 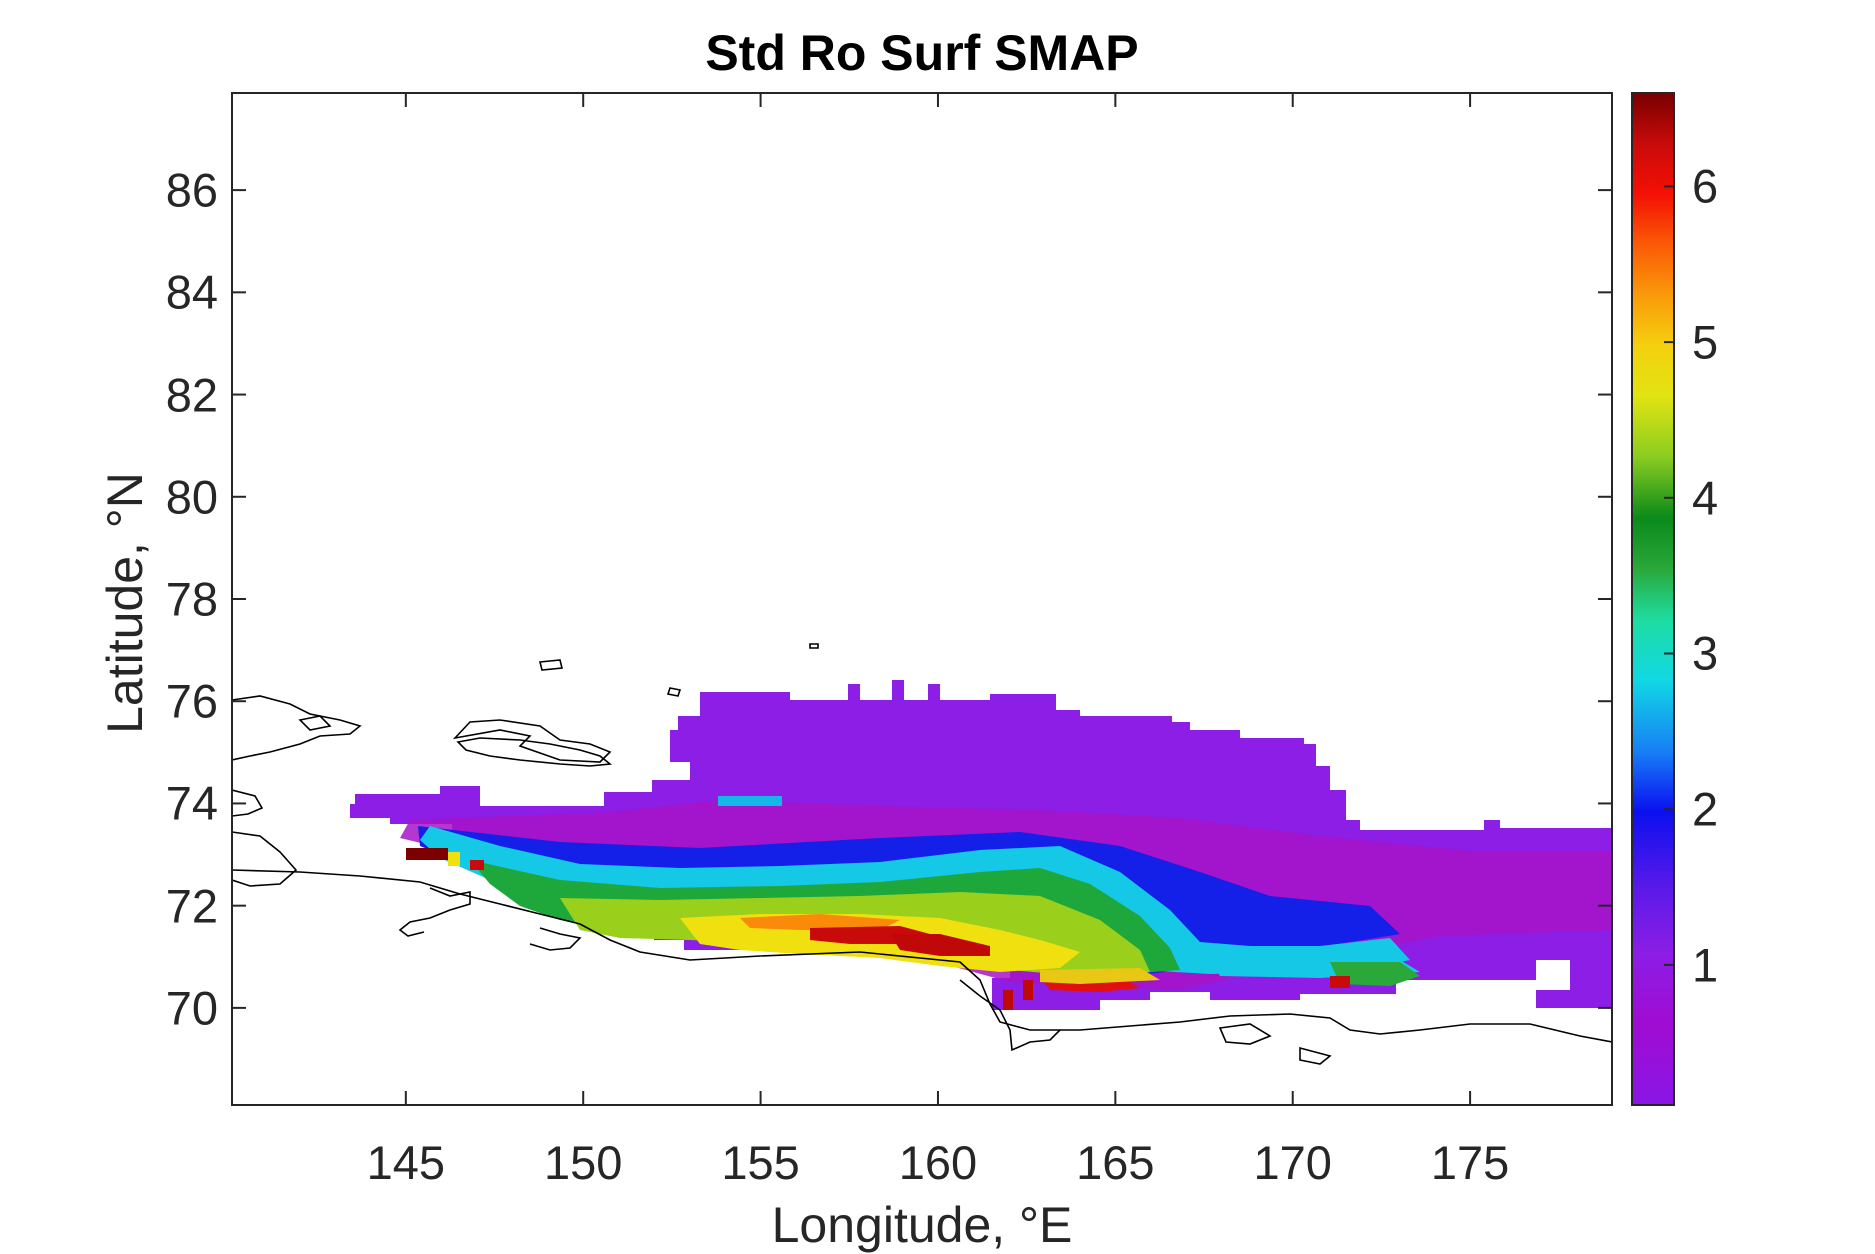 I want to click on colorbar-tick-label: 4, so click(x=1705, y=498).